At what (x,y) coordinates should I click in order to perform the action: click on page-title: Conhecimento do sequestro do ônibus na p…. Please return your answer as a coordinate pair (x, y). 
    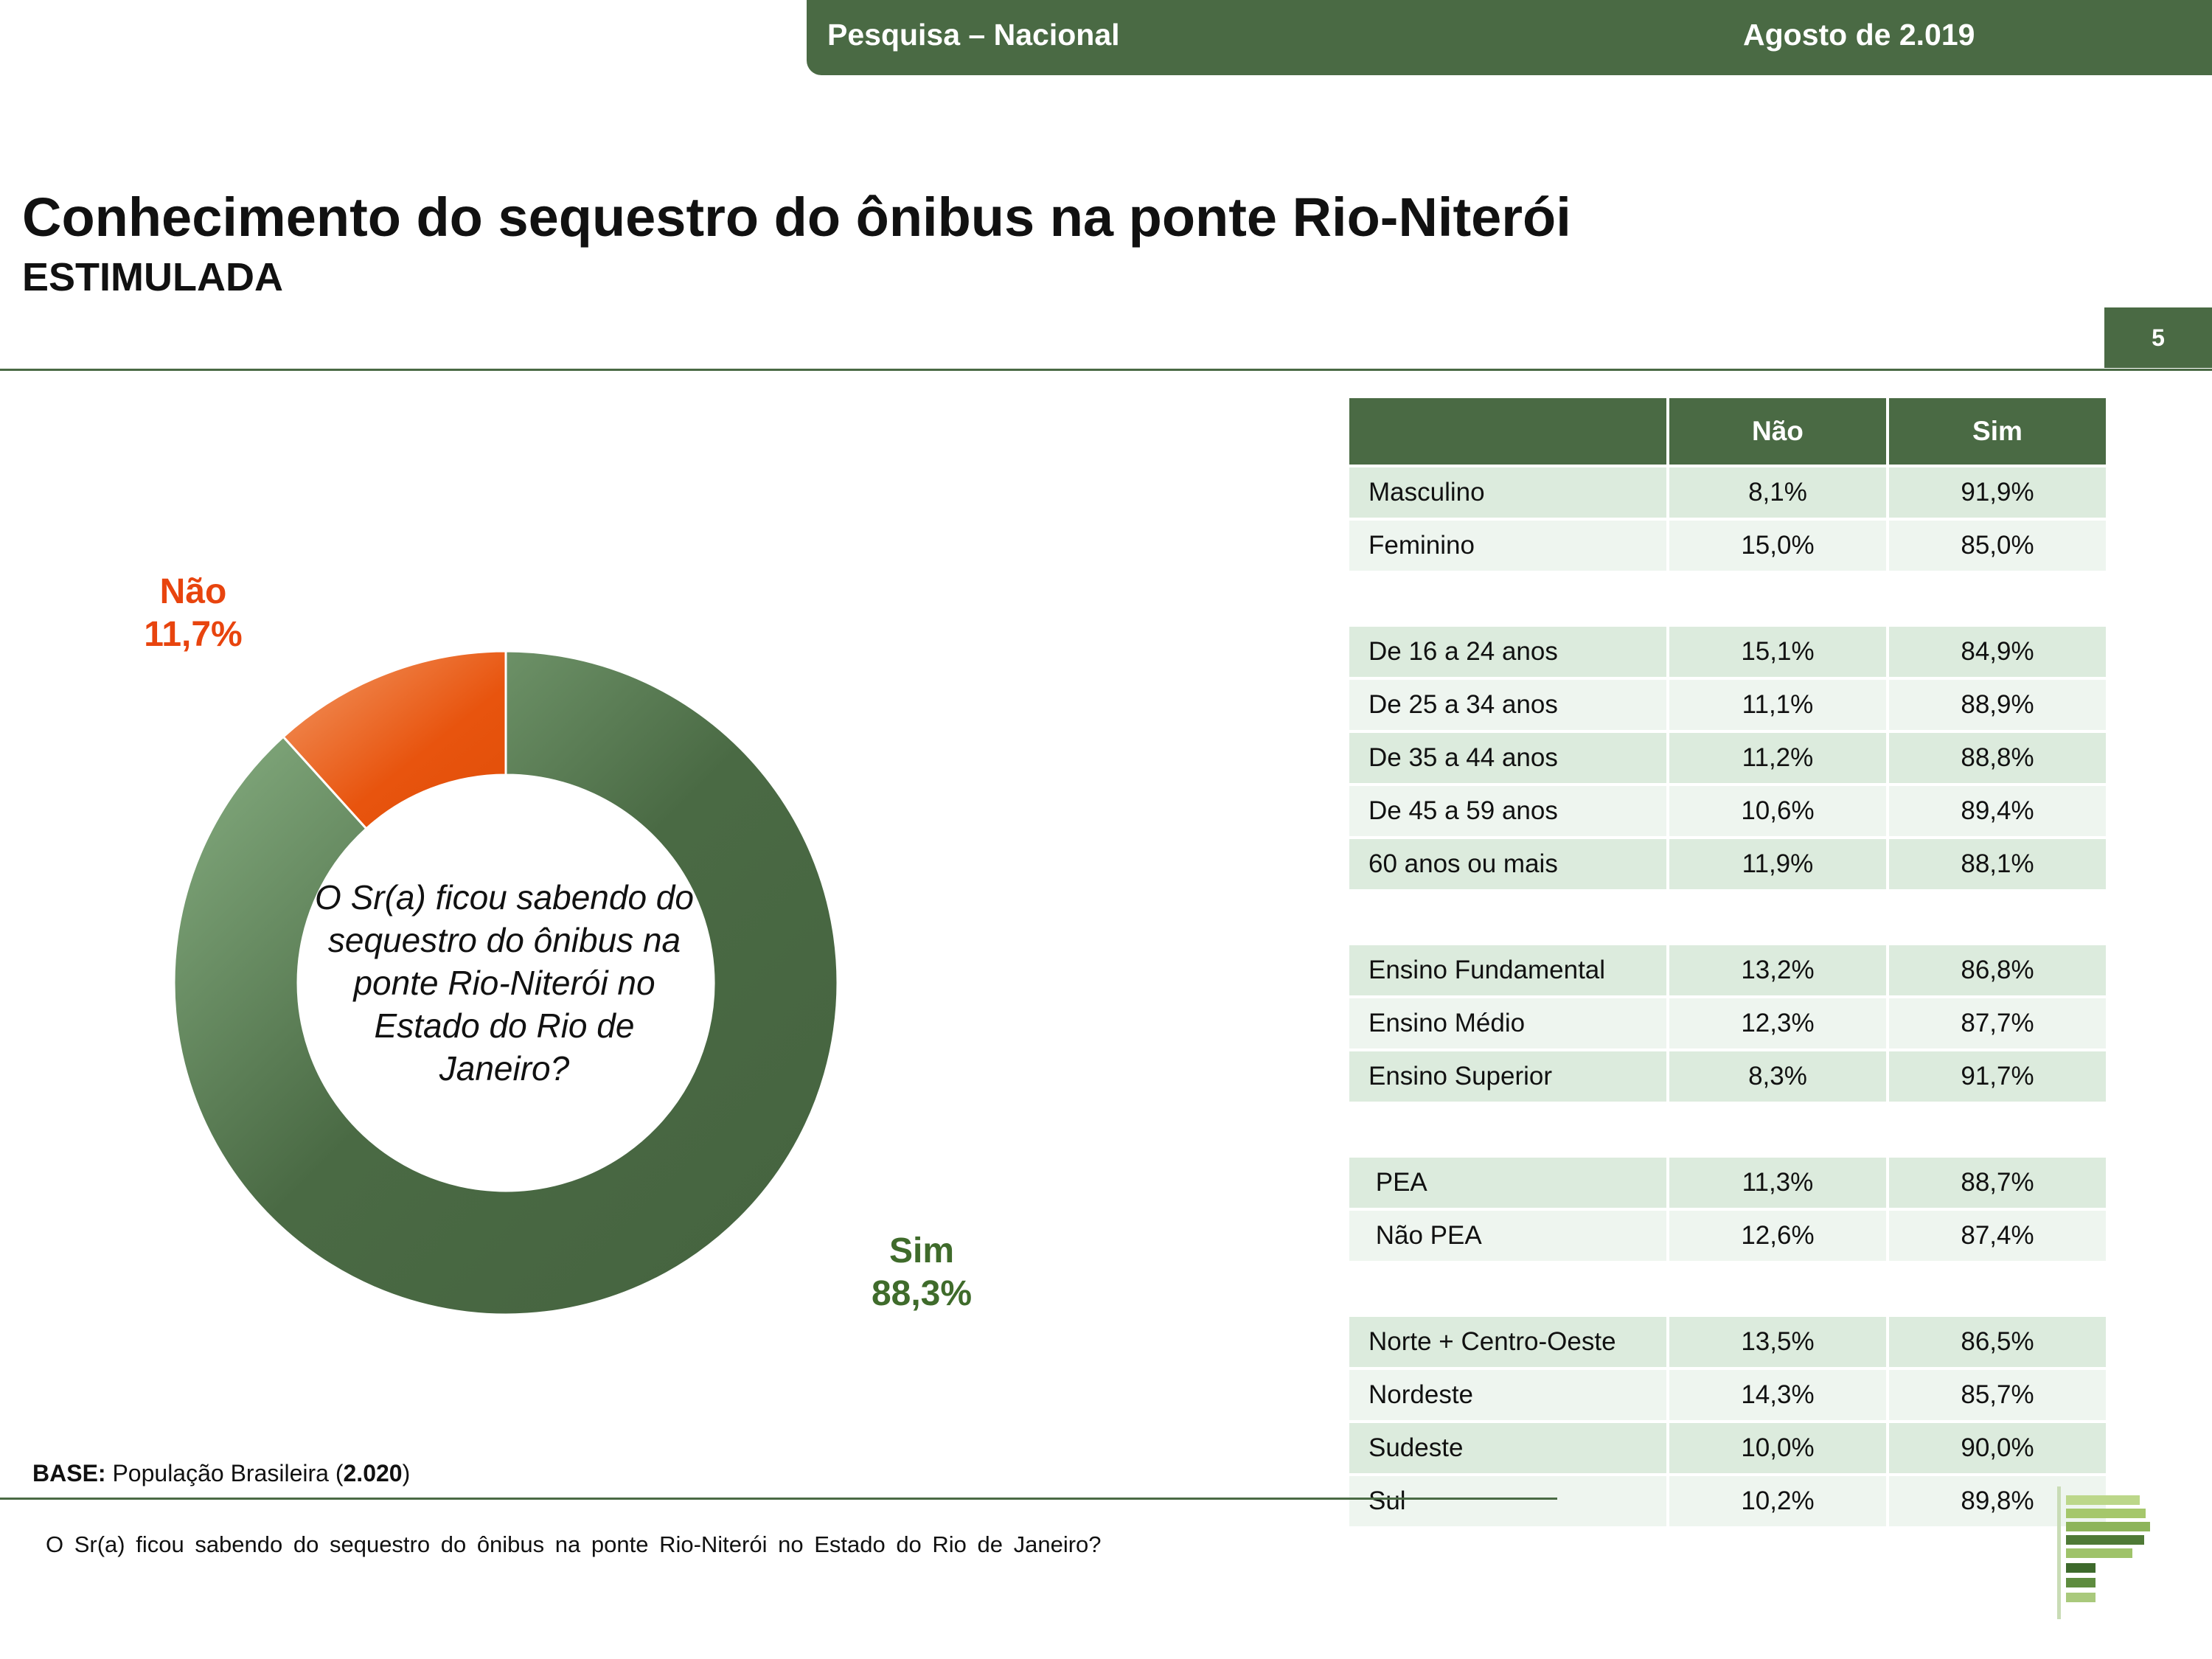
    Looking at the image, I should click on (796, 217).